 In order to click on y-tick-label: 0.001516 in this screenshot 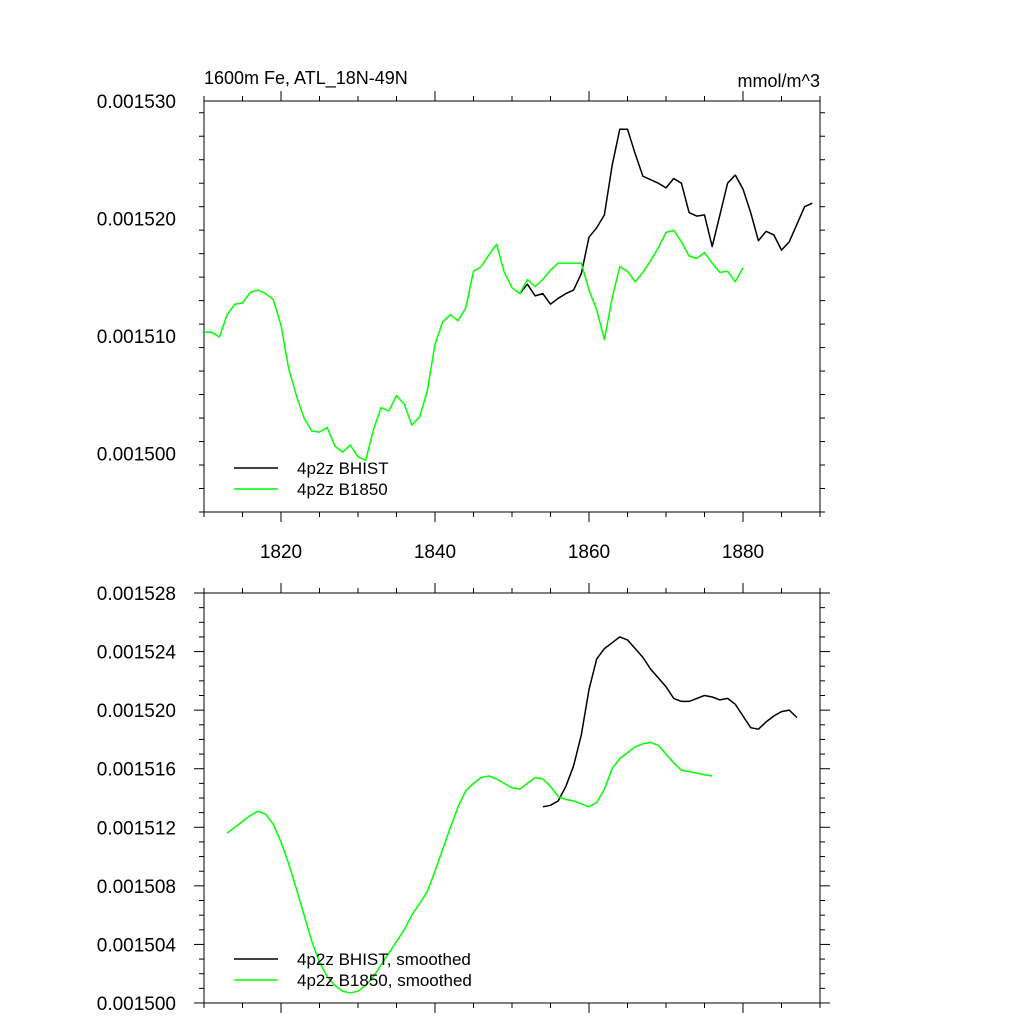, I will do `click(136, 770)`.